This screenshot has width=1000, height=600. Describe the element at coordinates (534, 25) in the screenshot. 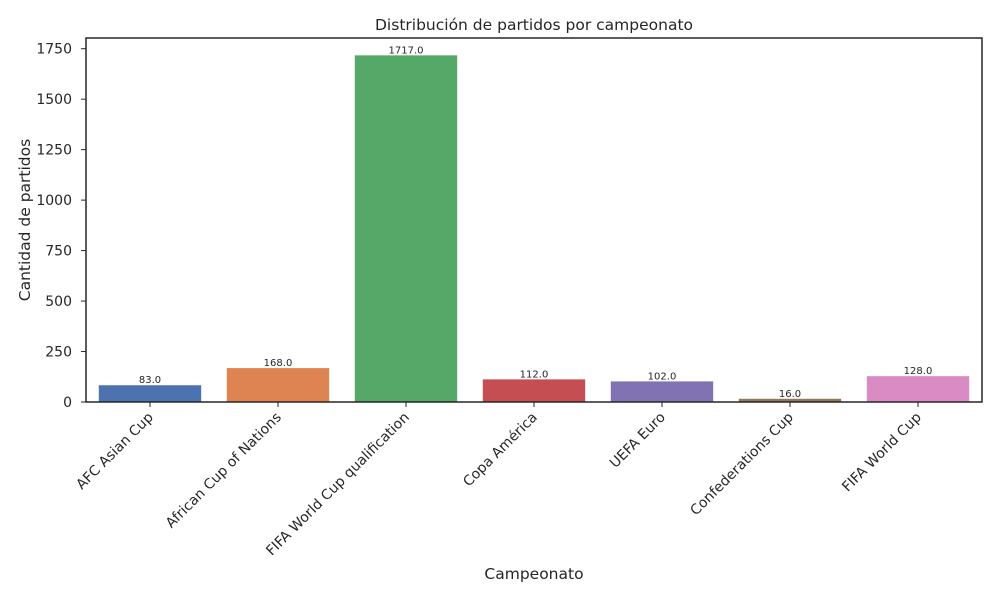

I see `chart-title: Distribución de partidos por campeonato` at that location.